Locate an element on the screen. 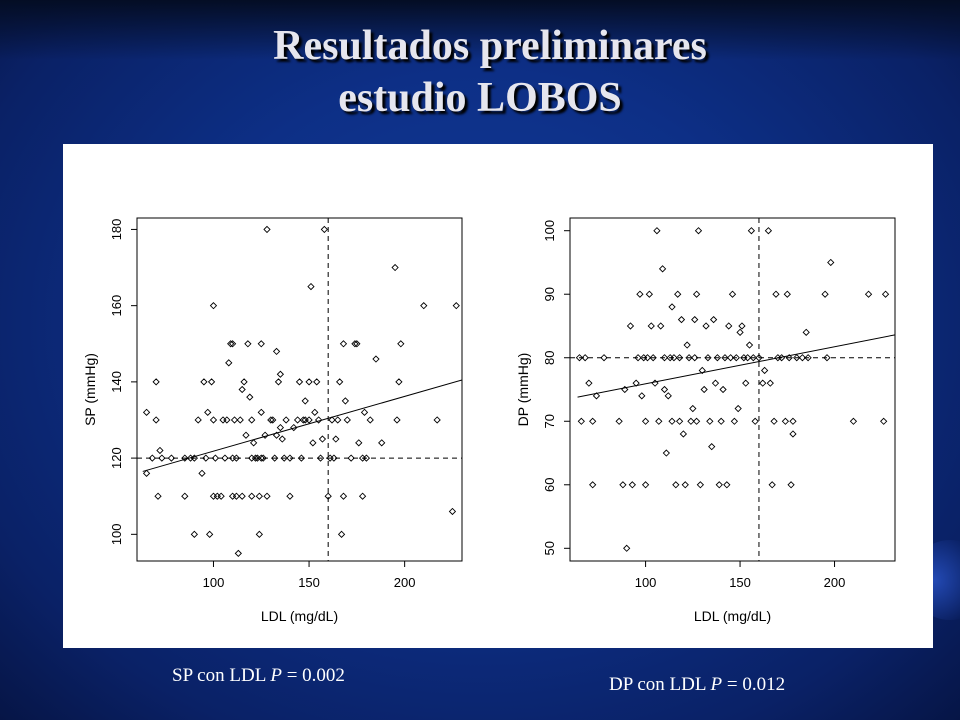  caption-dp: DP con LDL P = 0.012 is located at coordinates (697, 685).